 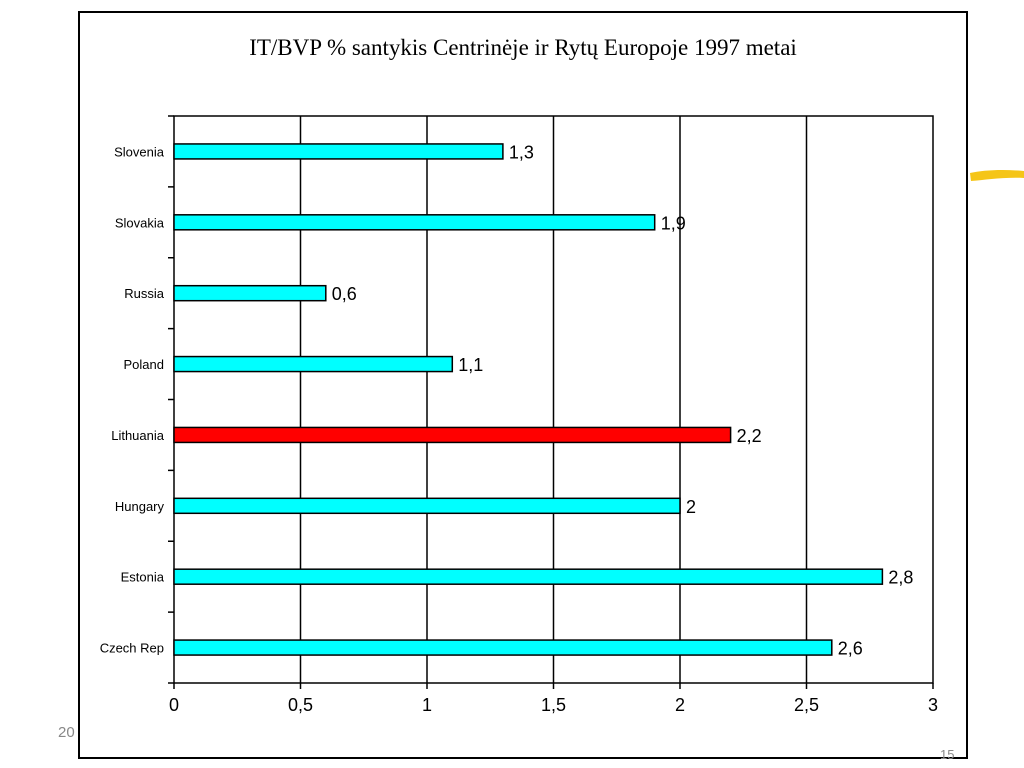 I want to click on category-label: Poland, so click(x=144, y=364).